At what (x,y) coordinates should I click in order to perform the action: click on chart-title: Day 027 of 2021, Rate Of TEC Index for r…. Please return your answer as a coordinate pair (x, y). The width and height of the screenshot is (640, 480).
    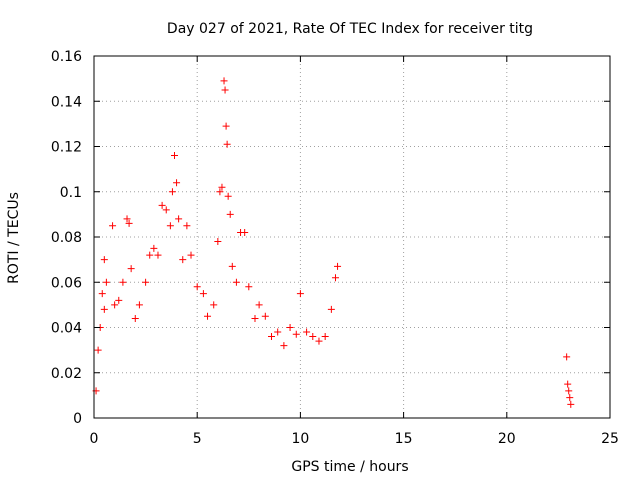
    Looking at the image, I should click on (350, 29).